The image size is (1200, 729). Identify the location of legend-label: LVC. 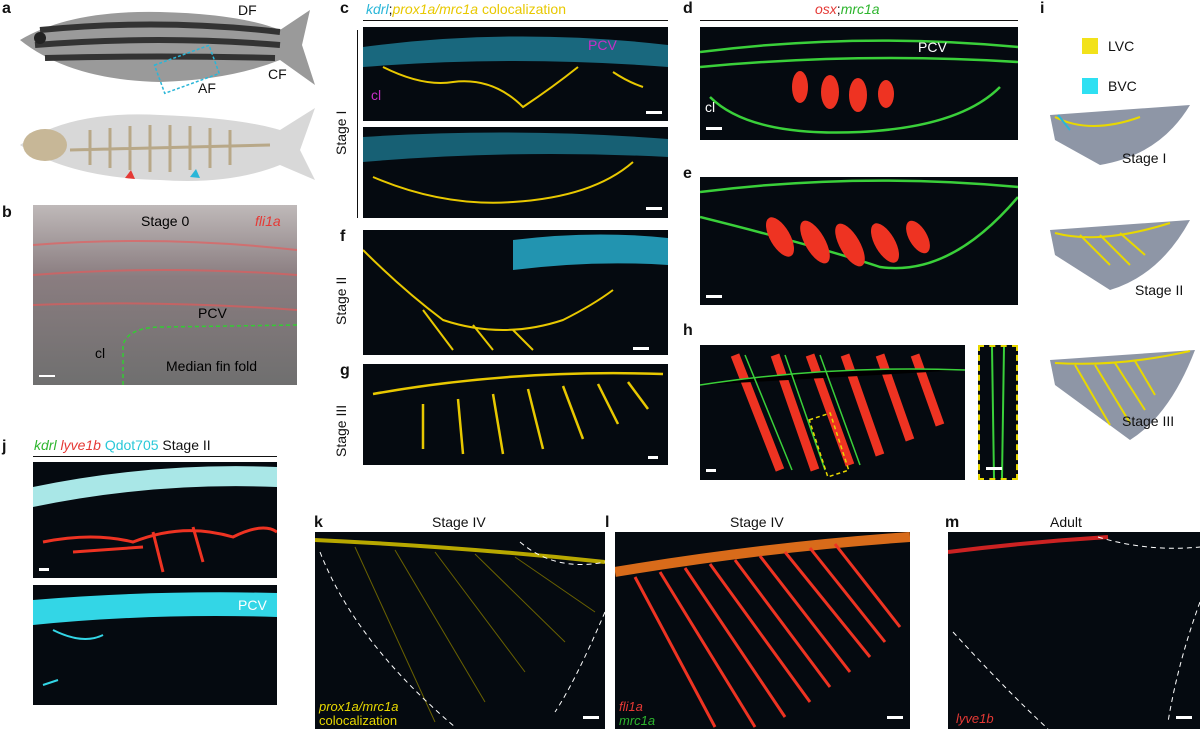
(1121, 46).